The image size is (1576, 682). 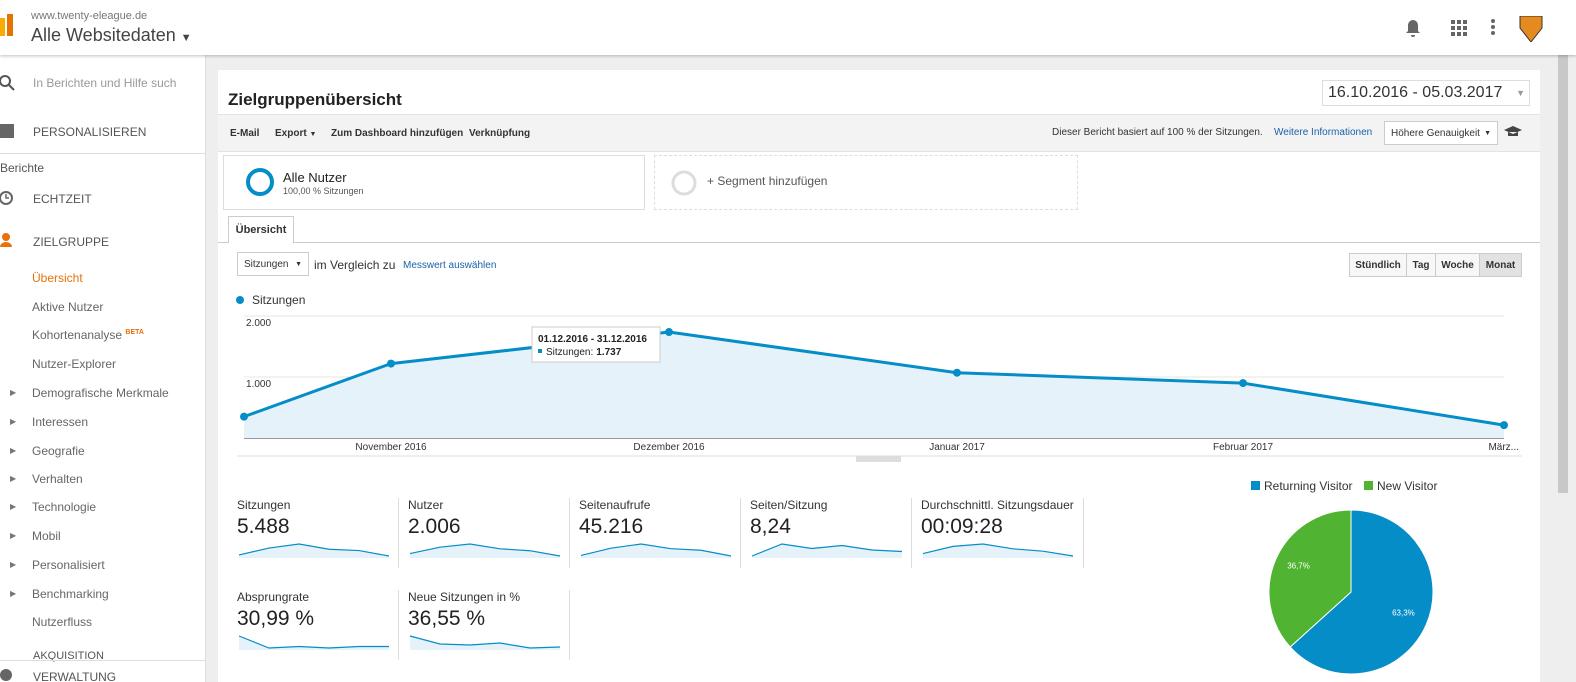 What do you see at coordinates (105, 83) in the screenshot?
I see `search-box: In Berichten und Hilfe such` at bounding box center [105, 83].